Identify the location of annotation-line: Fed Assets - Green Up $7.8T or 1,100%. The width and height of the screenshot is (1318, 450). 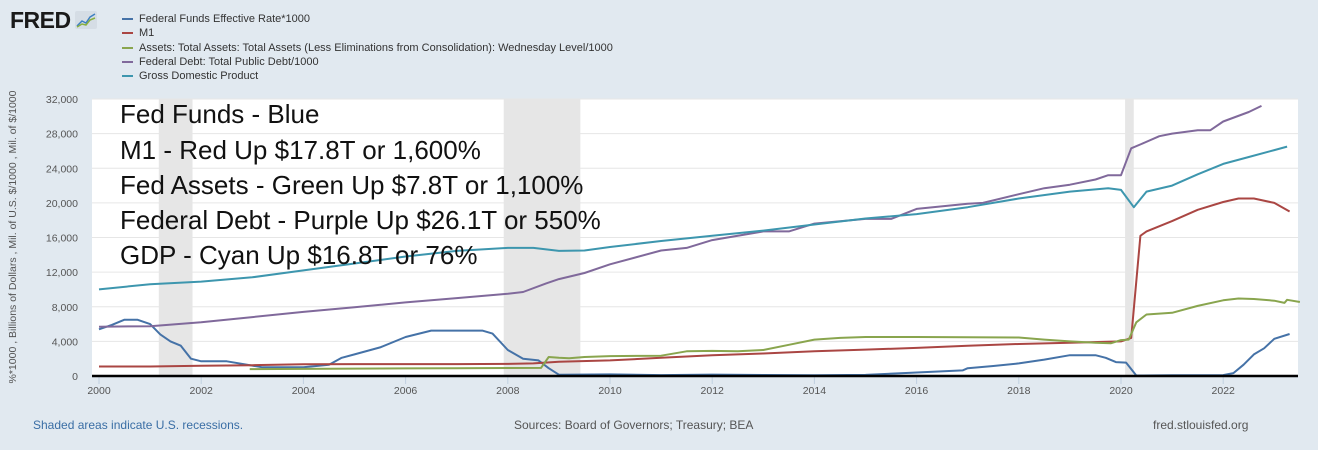
(351, 185).